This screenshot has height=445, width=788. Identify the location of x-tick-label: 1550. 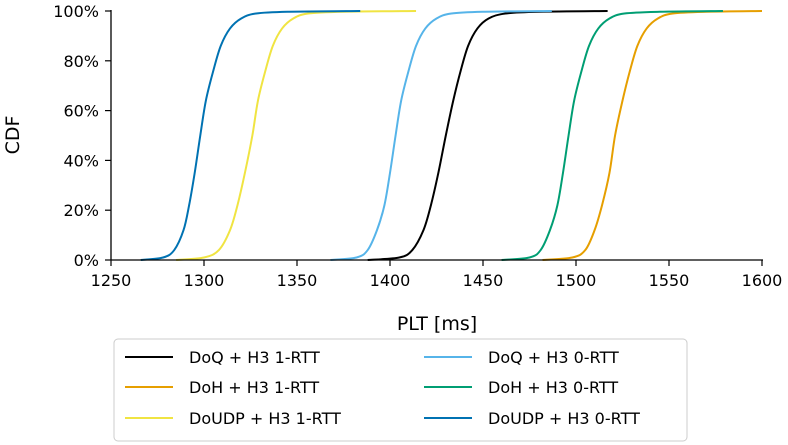
(669, 280).